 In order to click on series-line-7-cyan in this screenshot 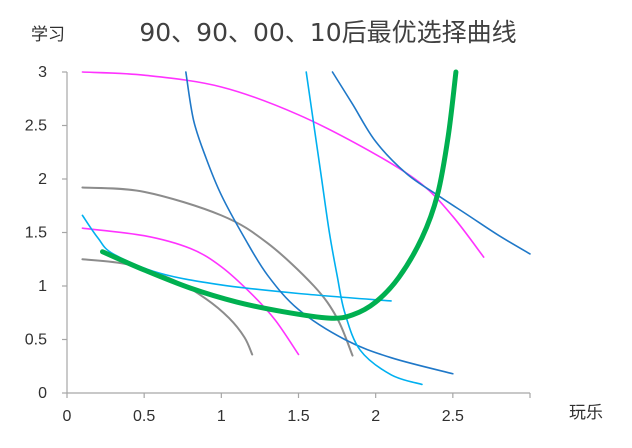, I will do `click(364, 228)`.